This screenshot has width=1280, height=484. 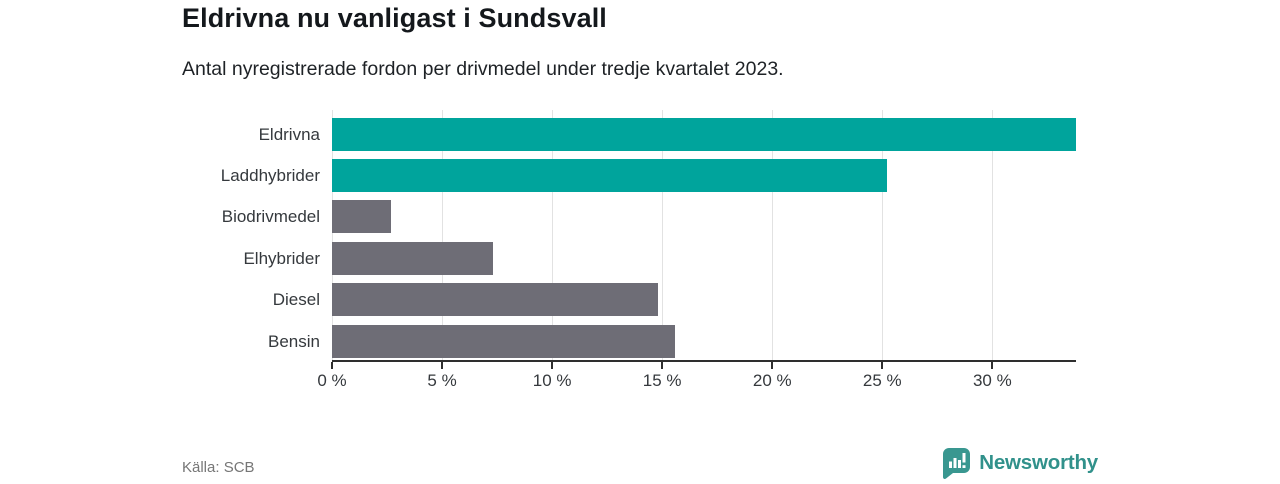 What do you see at coordinates (662, 380) in the screenshot?
I see `x-tick-label: 15 %` at bounding box center [662, 380].